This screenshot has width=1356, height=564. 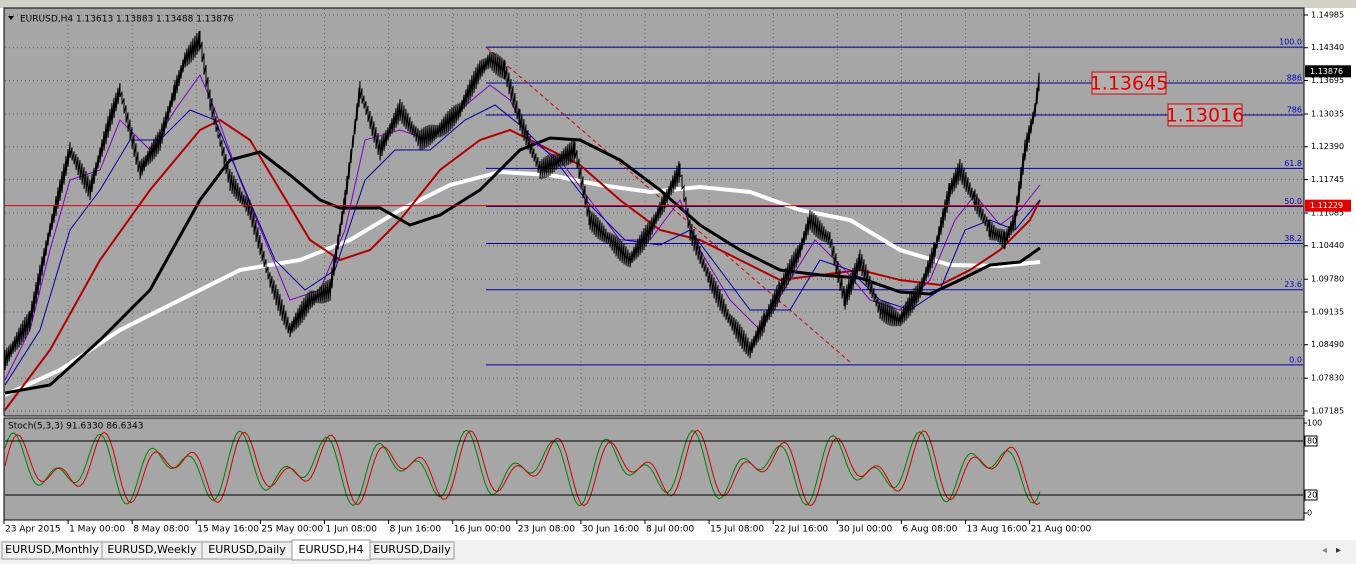 I want to click on x-tick-label: 1 Jun 08:00, so click(x=352, y=530).